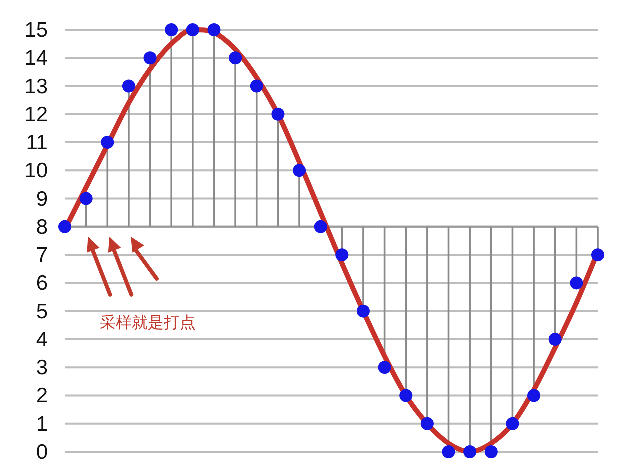 This screenshot has width=640, height=476. Describe the element at coordinates (42, 452) in the screenshot. I see `y-tick-label: 0` at that location.